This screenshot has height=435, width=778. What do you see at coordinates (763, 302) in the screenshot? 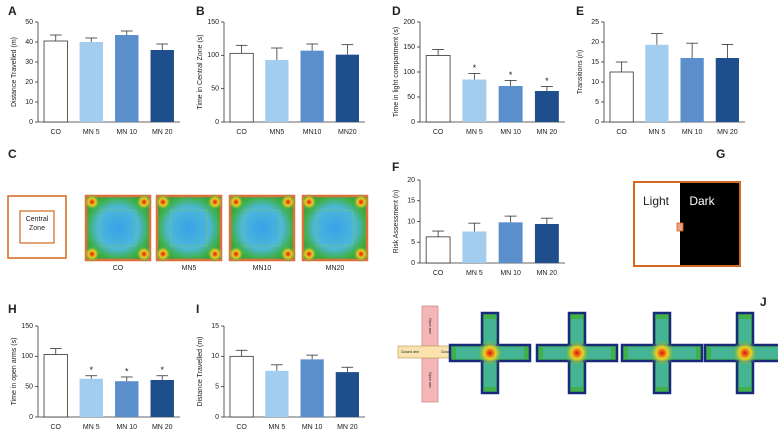
I see `panel-label: J` at bounding box center [763, 302].